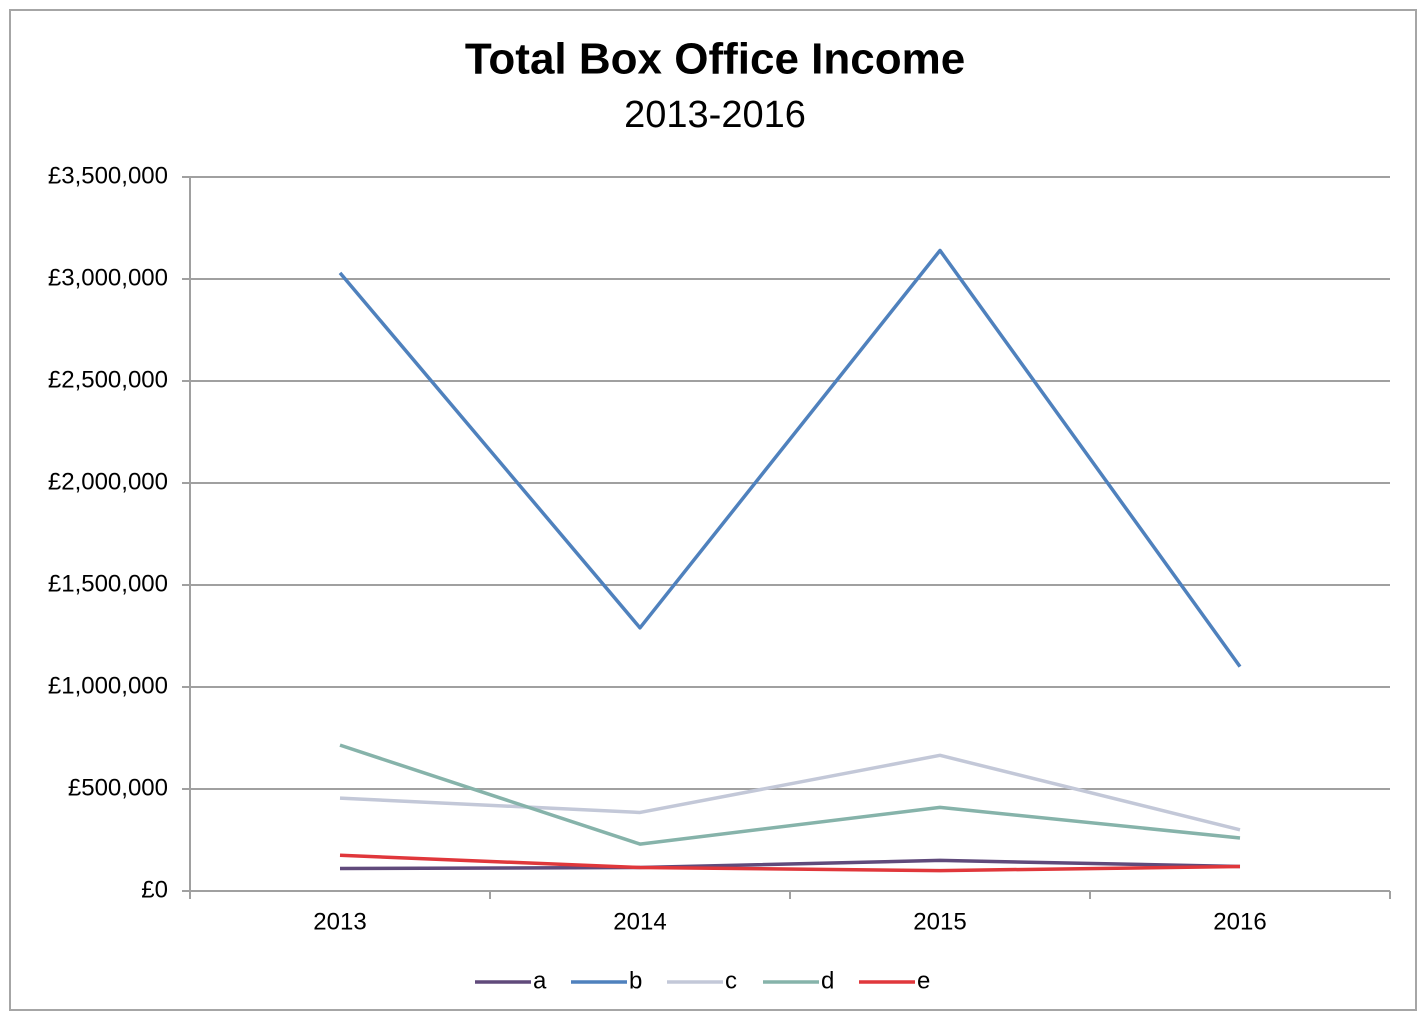  Describe the element at coordinates (827, 980) in the screenshot. I see `legend-label: d` at that location.